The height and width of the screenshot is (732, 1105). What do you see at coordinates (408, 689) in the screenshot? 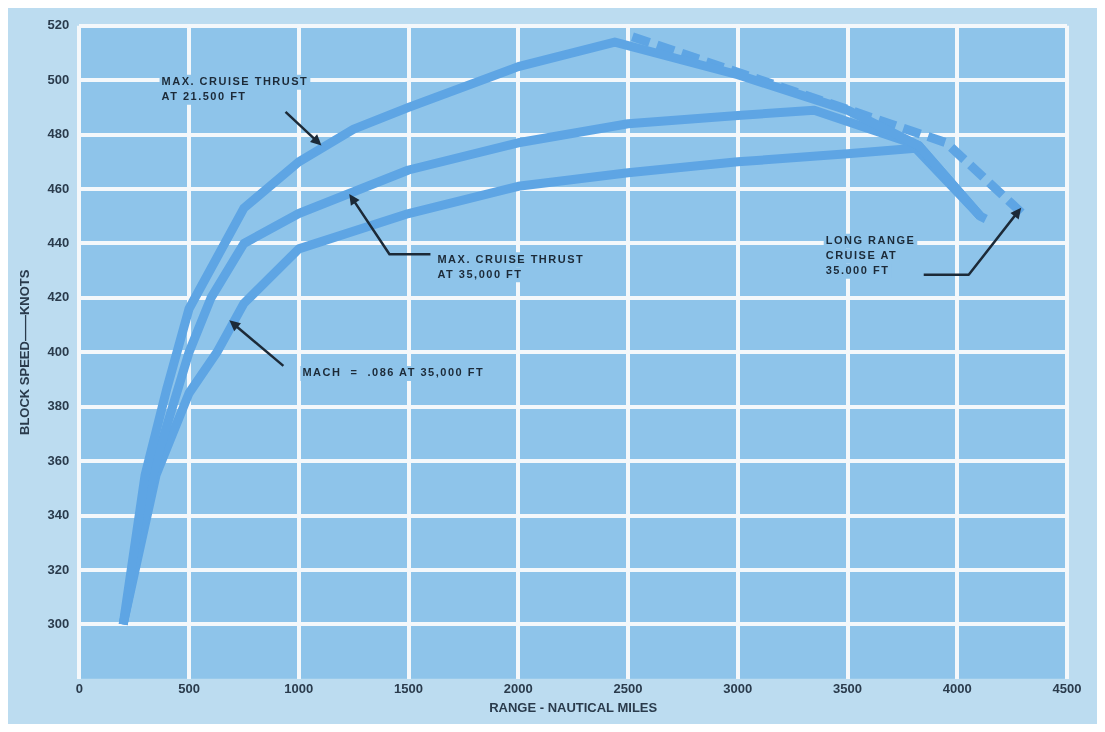
I see `x-tick-label: 1500` at bounding box center [408, 689].